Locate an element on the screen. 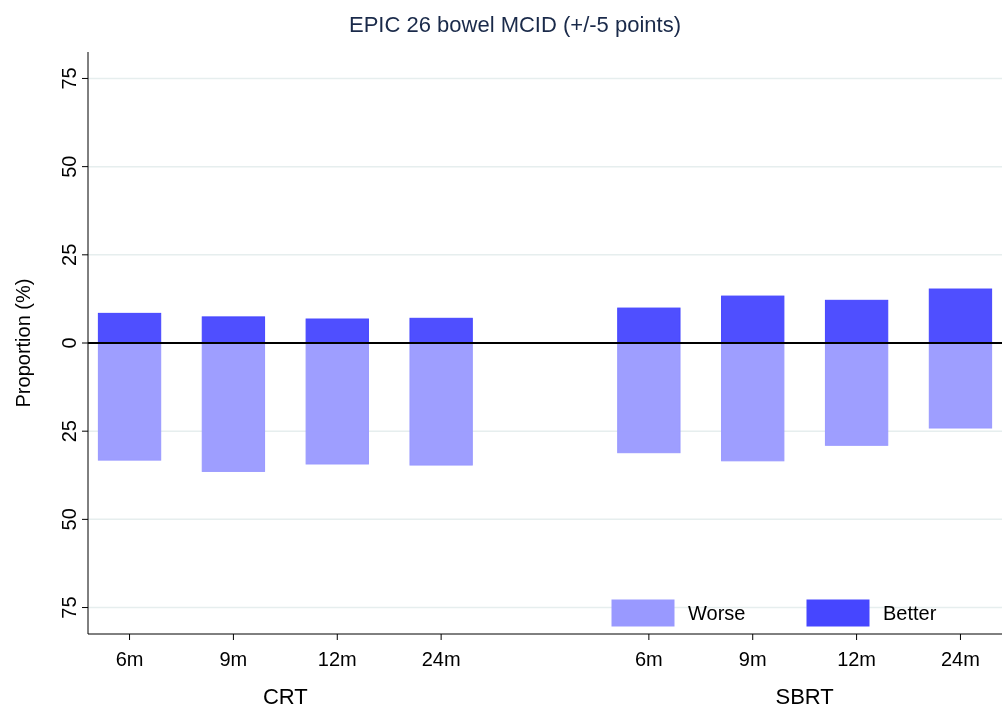  y-axis-title: Proportion (%) is located at coordinates (23, 343).